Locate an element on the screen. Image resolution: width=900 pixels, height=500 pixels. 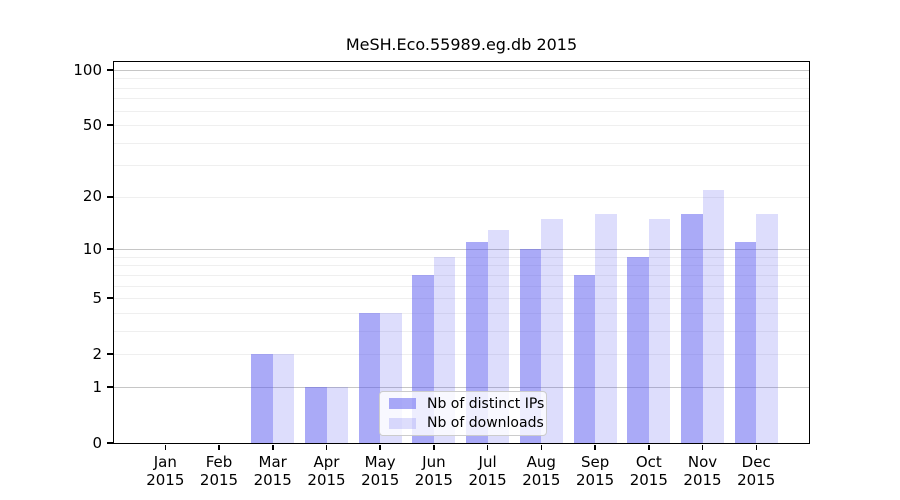
x-tick-label-sep: Sep 2015 is located at coordinates (595, 471).